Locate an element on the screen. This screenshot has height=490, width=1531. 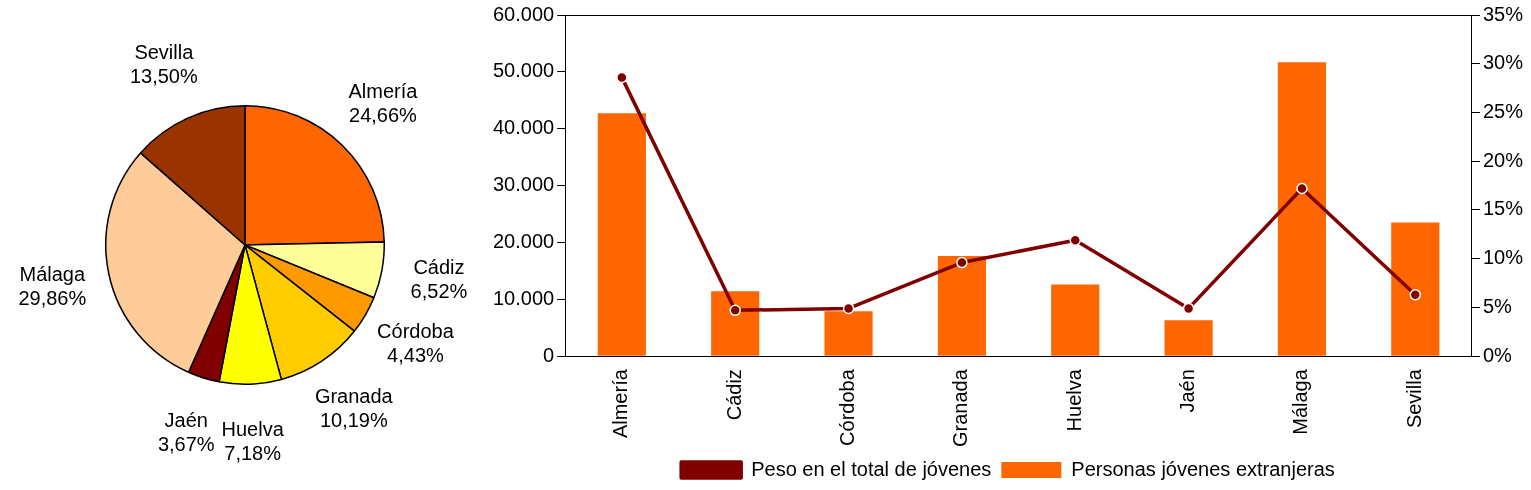
y-tick-label: 60.000 is located at coordinates (524, 13).